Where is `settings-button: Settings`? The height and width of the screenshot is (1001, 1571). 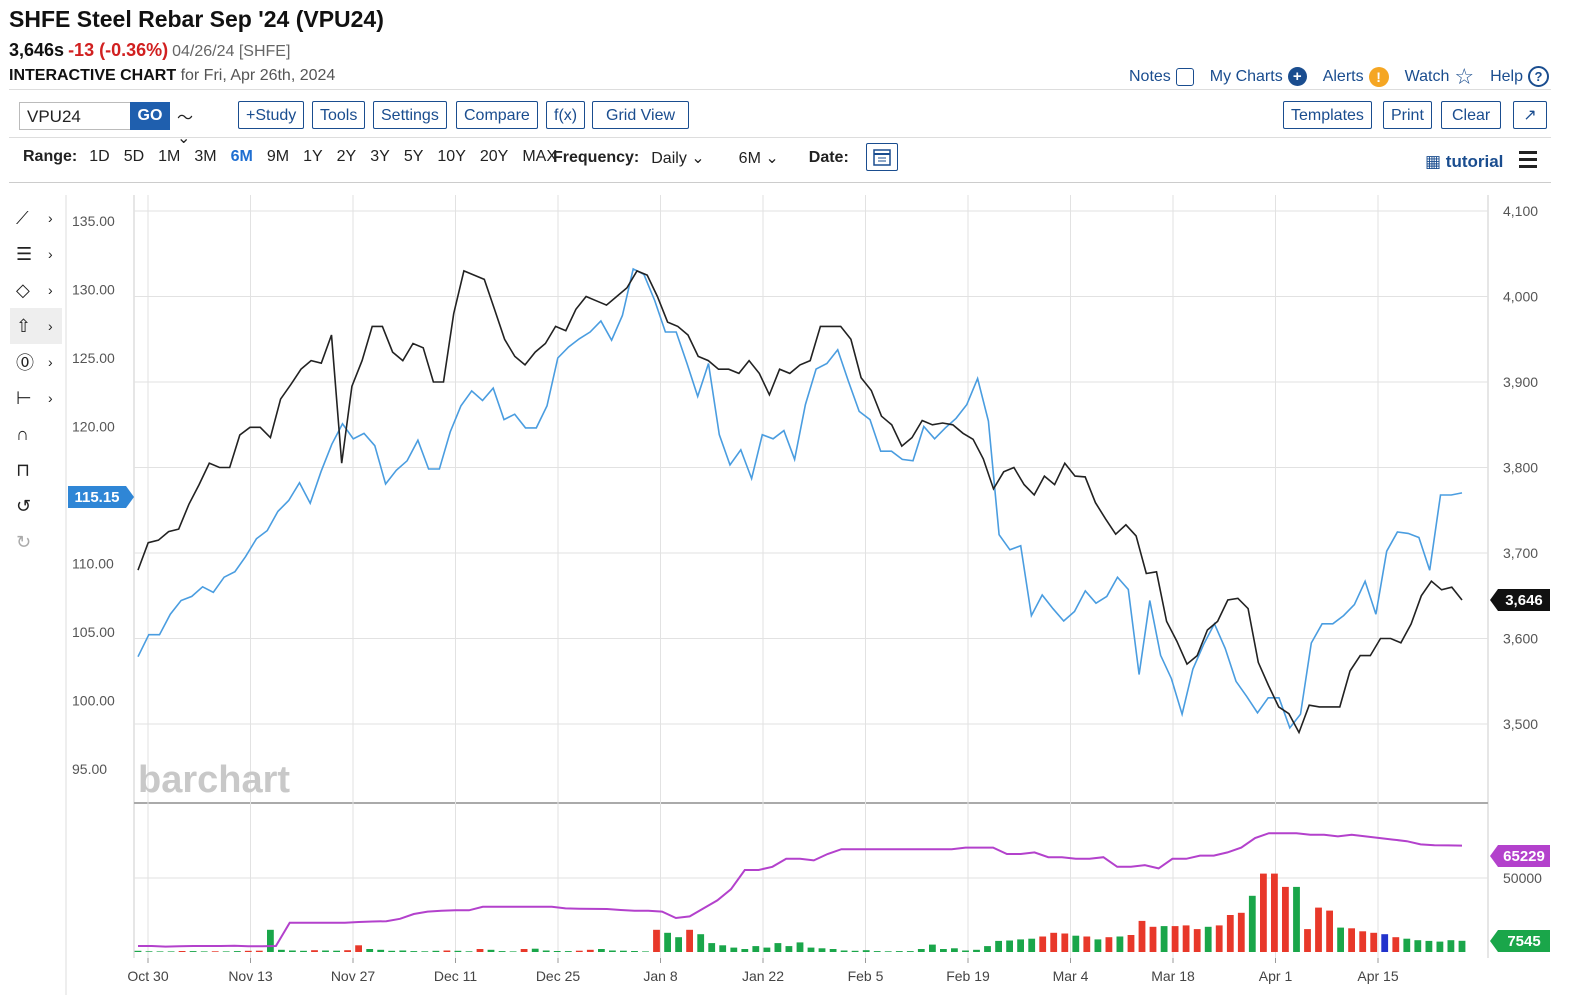 settings-button: Settings is located at coordinates (410, 115).